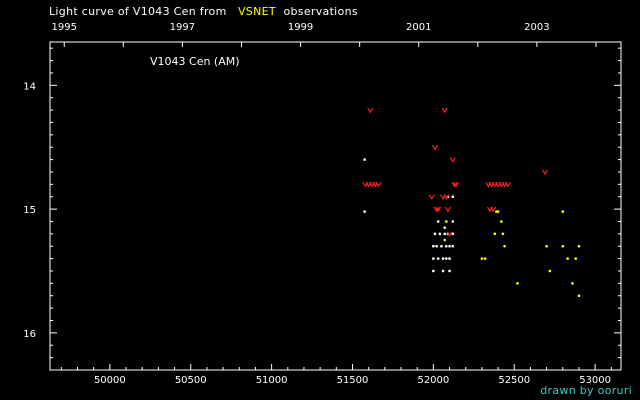 The image size is (640, 400). I want to click on x-tick-label: 52000, so click(433, 380).